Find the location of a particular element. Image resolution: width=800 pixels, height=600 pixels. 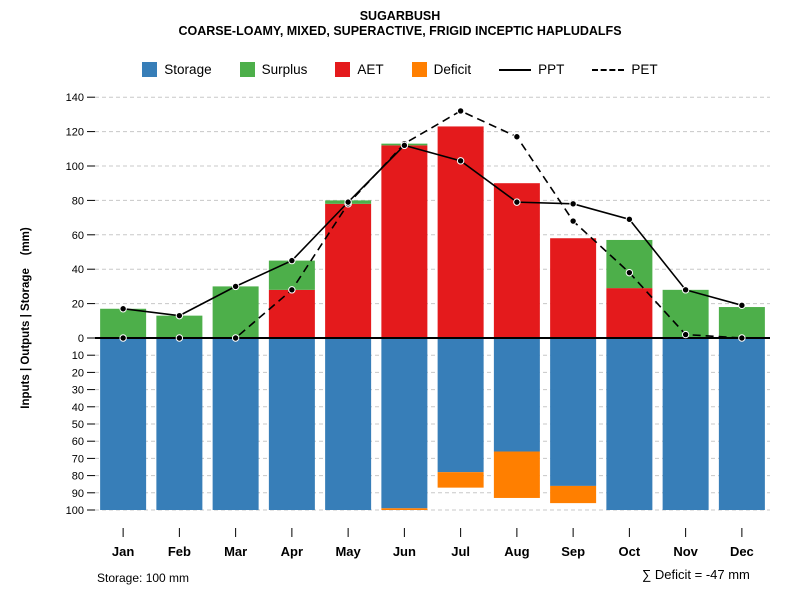

legend-item-deficit: Deficit is located at coordinates (441, 69).